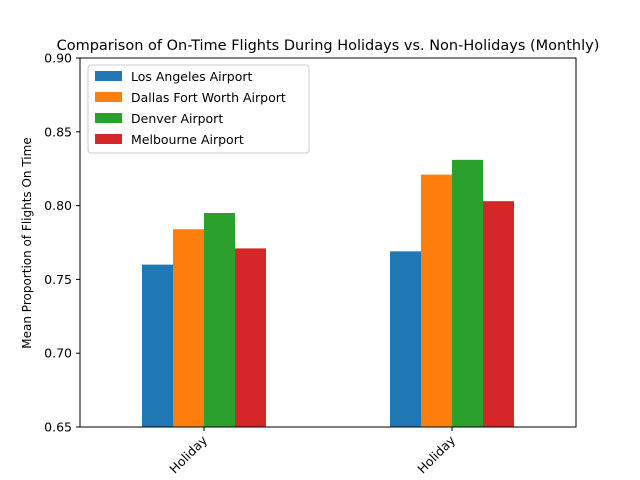 The image size is (640, 480). What do you see at coordinates (58, 353) in the screenshot?
I see `y-tick-label: 0.70` at bounding box center [58, 353].